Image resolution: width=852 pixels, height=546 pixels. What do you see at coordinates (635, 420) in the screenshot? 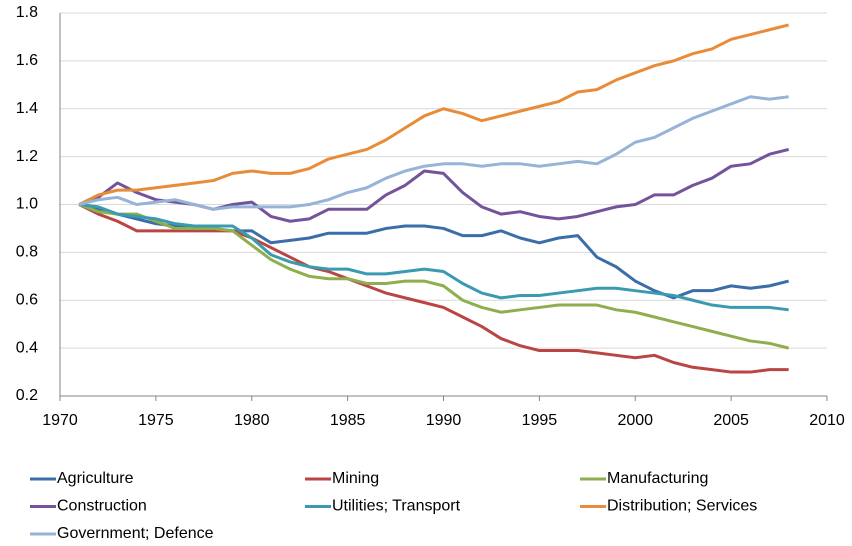
I see `x-tick-label: 2000` at bounding box center [635, 420].